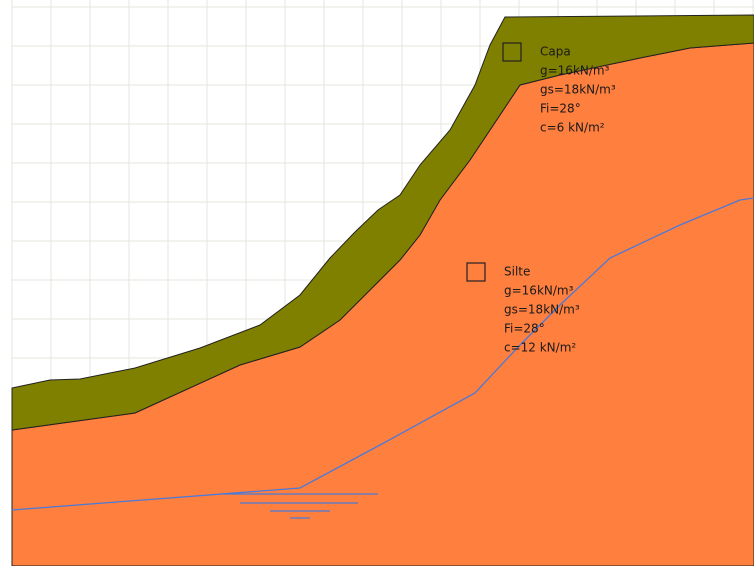  What do you see at coordinates (300, 506) in the screenshot?
I see `water-symbol` at bounding box center [300, 506].